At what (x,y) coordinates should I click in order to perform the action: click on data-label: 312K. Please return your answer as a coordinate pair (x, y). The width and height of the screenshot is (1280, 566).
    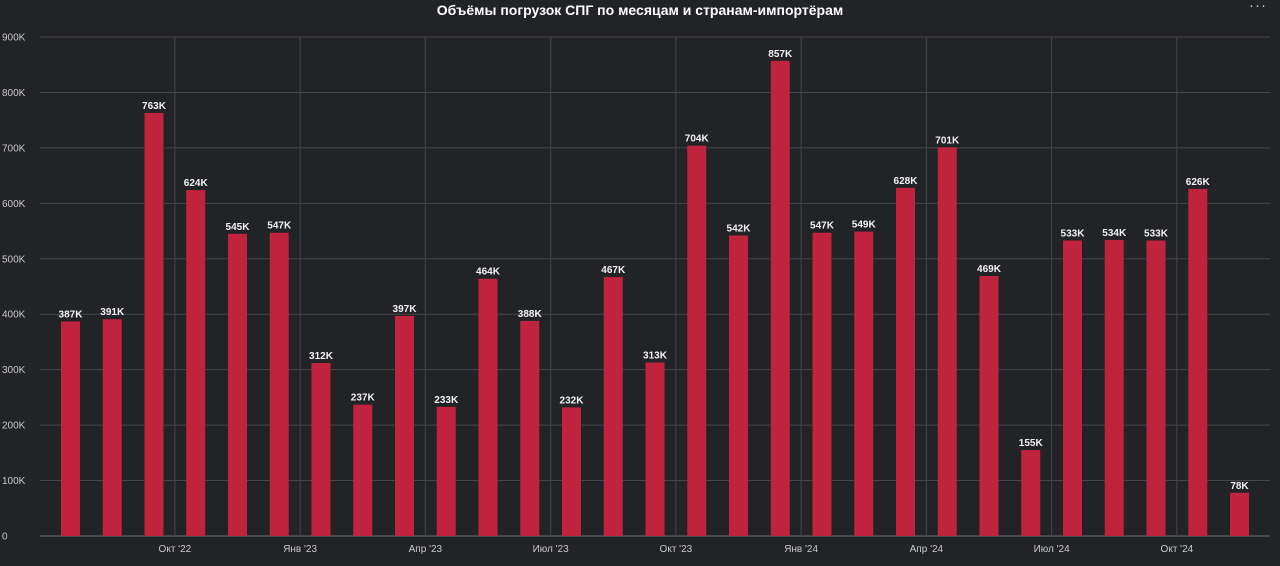
    Looking at the image, I should click on (321, 356).